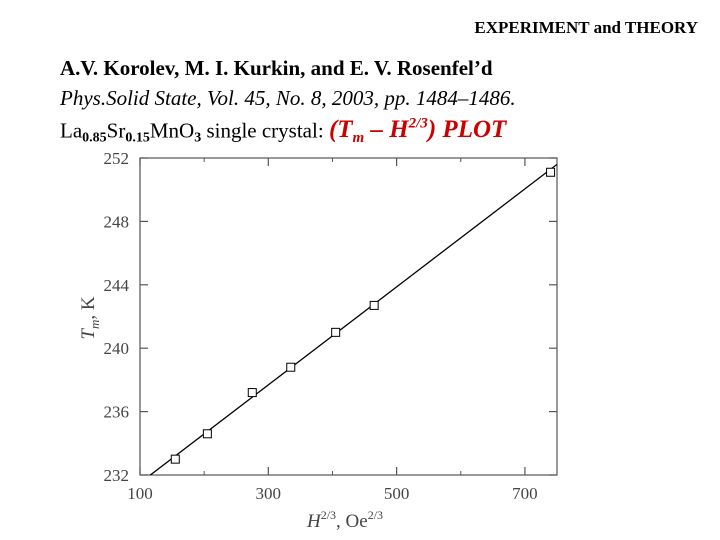  I want to click on formula-o-subscript: 3, so click(198, 138).